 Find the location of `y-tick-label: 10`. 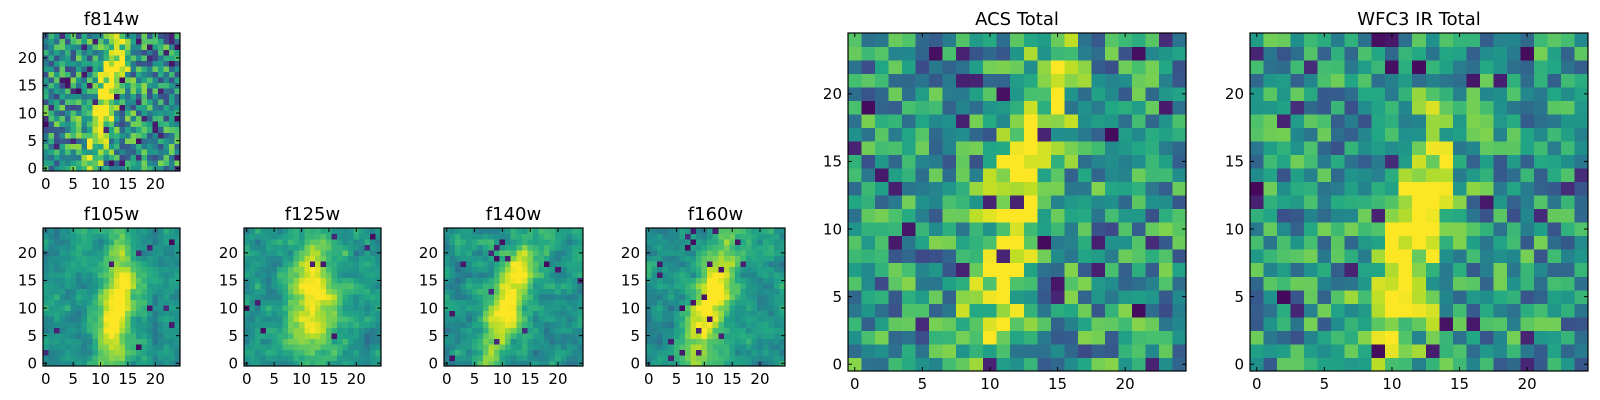

y-tick-label: 10 is located at coordinates (832, 229).